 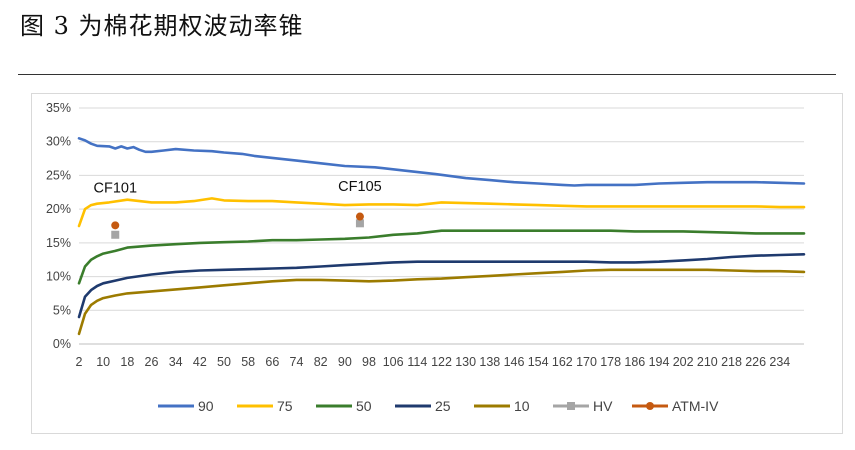 I want to click on x-tick-label: 226, so click(x=755, y=362).